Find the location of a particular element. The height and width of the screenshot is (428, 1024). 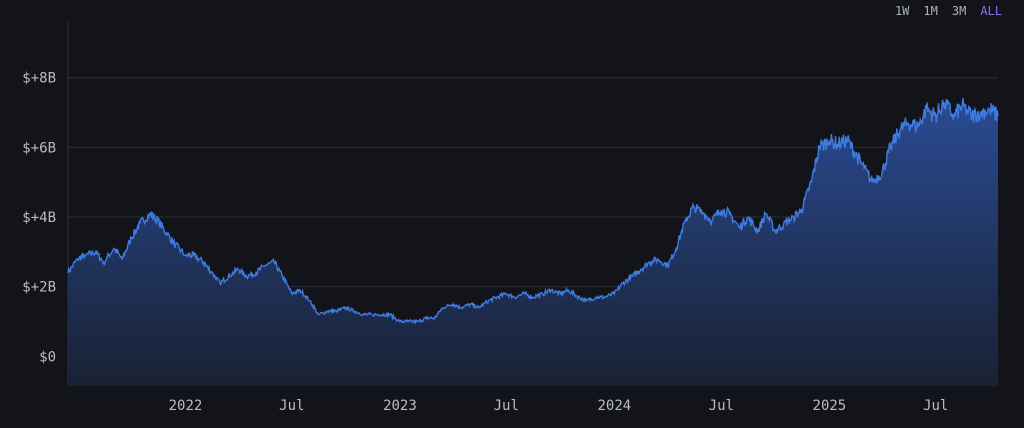

x-tick-label: 2023 is located at coordinates (400, 406).